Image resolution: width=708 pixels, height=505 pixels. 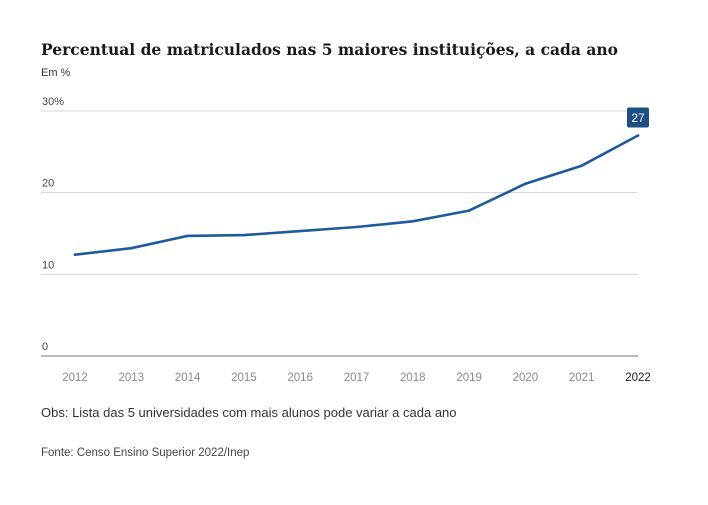 I want to click on x-tick-label: 2022, so click(x=638, y=378).